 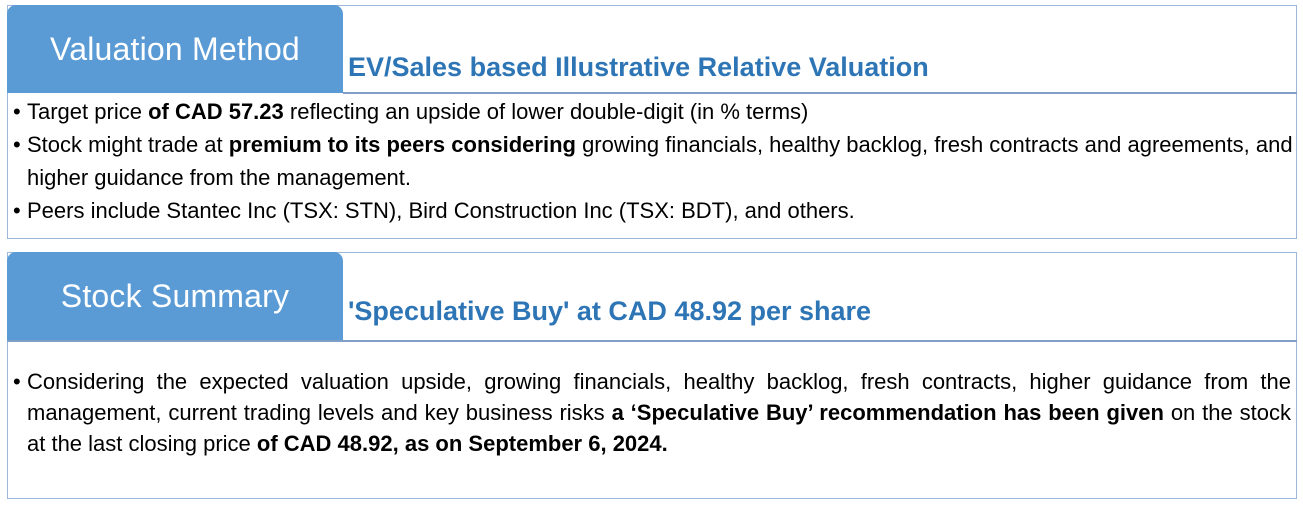 What do you see at coordinates (216, 111) in the screenshot?
I see `bullet-bold-text: of CAD 57.23` at bounding box center [216, 111].